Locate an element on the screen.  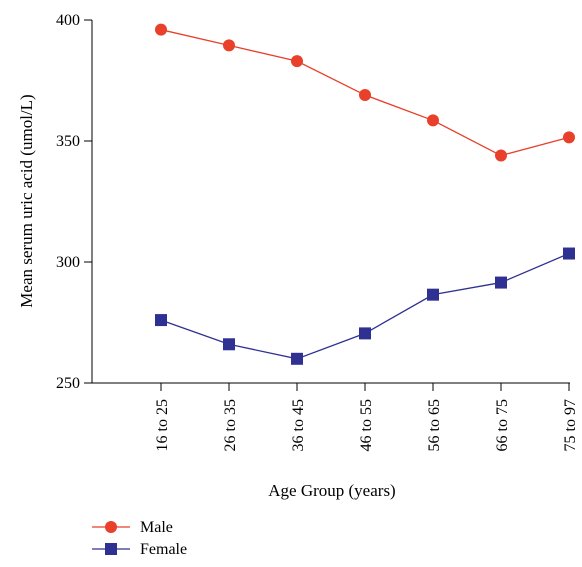
y-tick-label: 350 is located at coordinates (68, 141).